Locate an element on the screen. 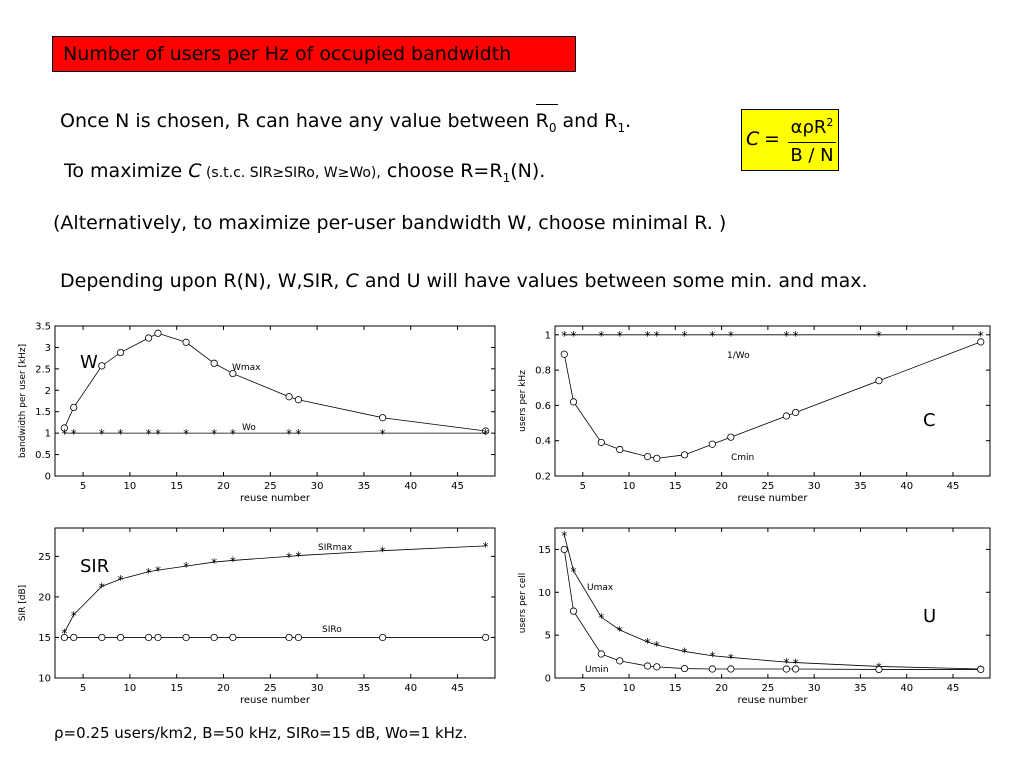 Image resolution: width=1024 pixels, height=768 pixels. y-tick-label: 3 is located at coordinates (48, 348).